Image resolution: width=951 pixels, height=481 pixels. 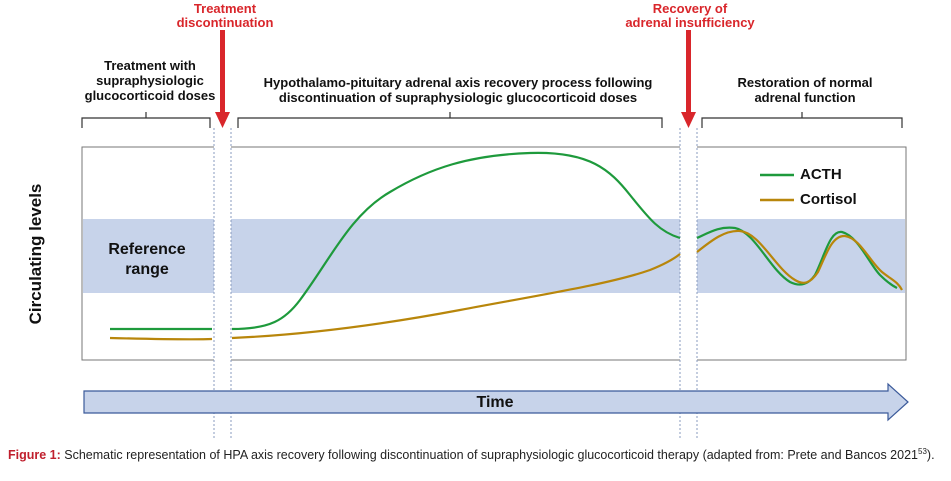 I want to click on legend-cortisol-label: Cortisol, so click(x=828, y=199).